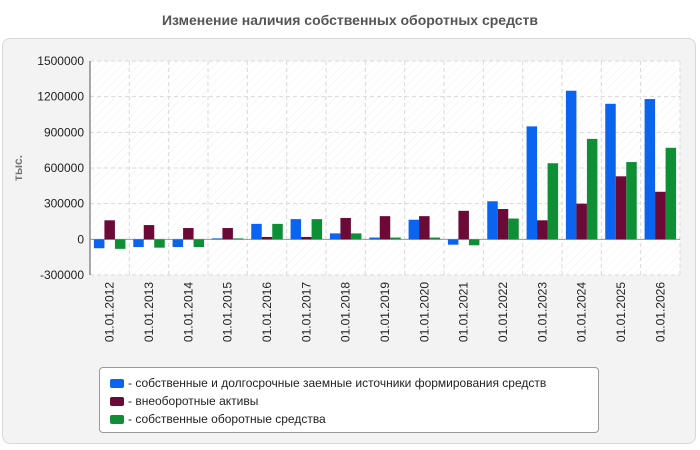  I want to click on legend-swatch-sources, so click(117, 383).